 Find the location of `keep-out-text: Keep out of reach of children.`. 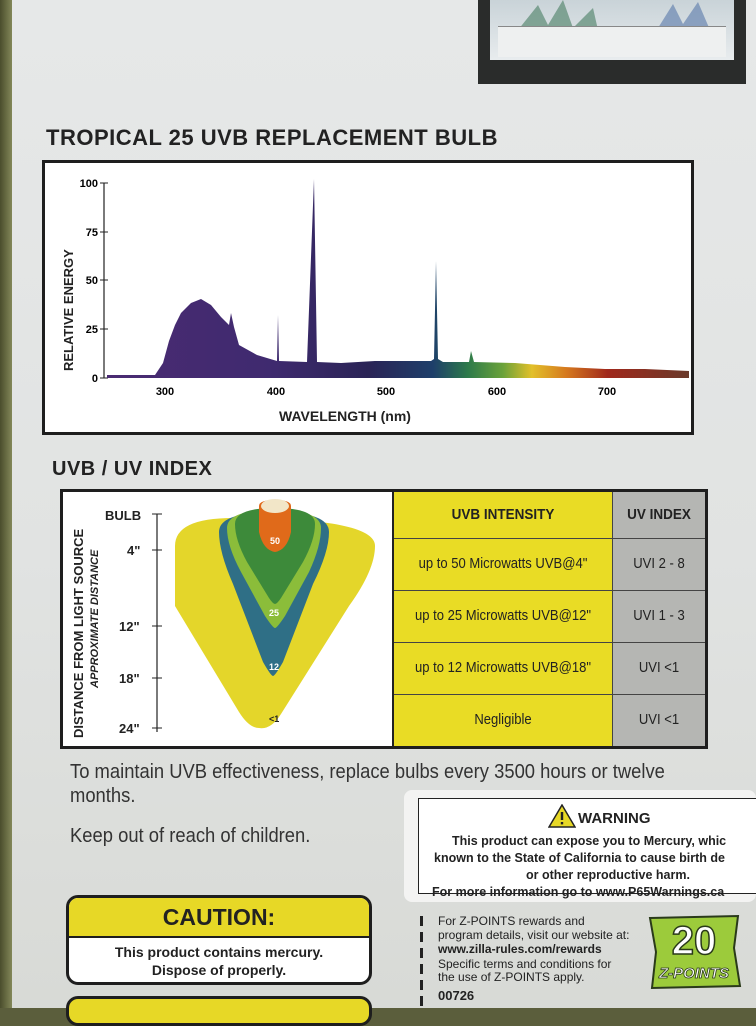

keep-out-text: Keep out of reach of children. is located at coordinates (190, 836).